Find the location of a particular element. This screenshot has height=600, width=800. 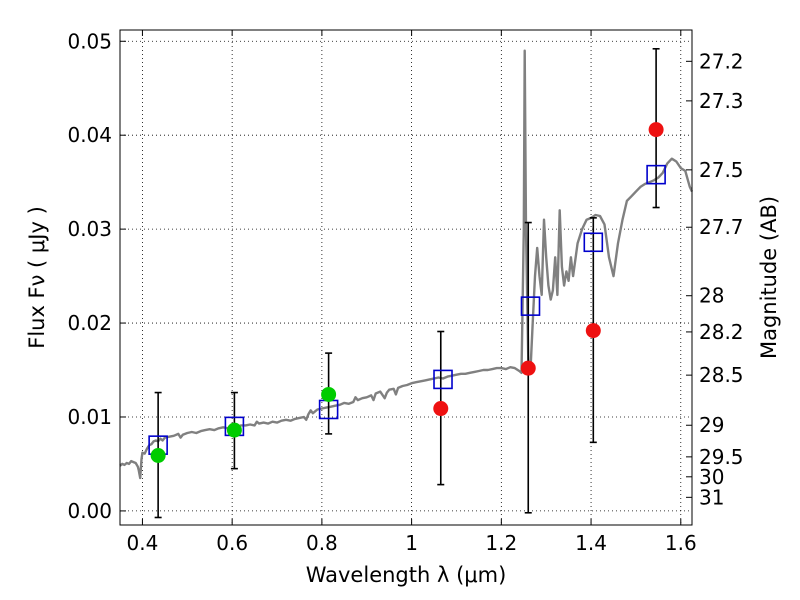

magnitude-tick-label: 27.7 is located at coordinates (721, 227).